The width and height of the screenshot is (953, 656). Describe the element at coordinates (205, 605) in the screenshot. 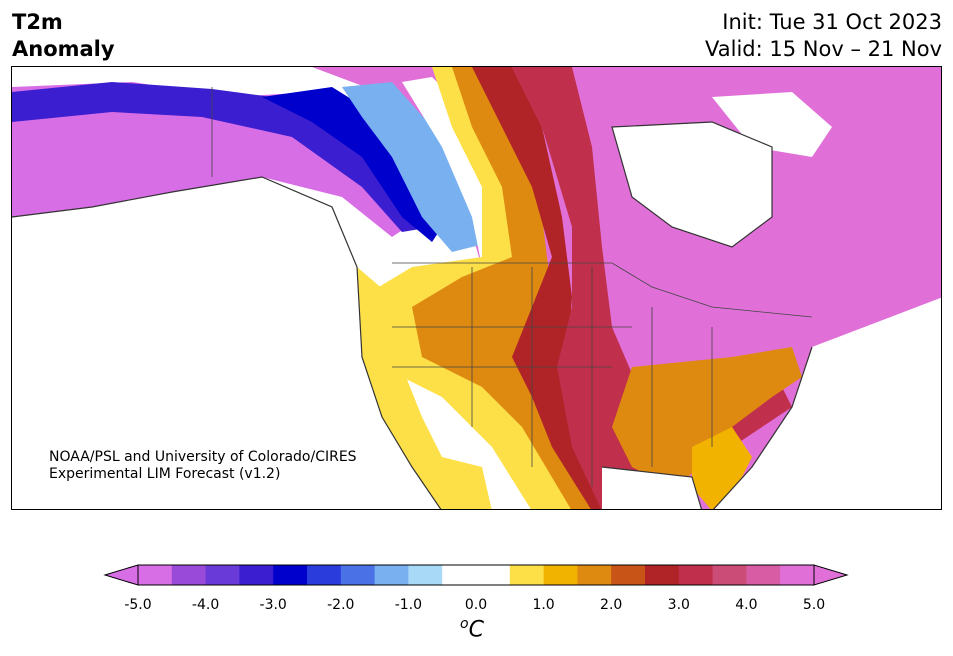

I see `colorbar-tick-label: -4.0` at that location.